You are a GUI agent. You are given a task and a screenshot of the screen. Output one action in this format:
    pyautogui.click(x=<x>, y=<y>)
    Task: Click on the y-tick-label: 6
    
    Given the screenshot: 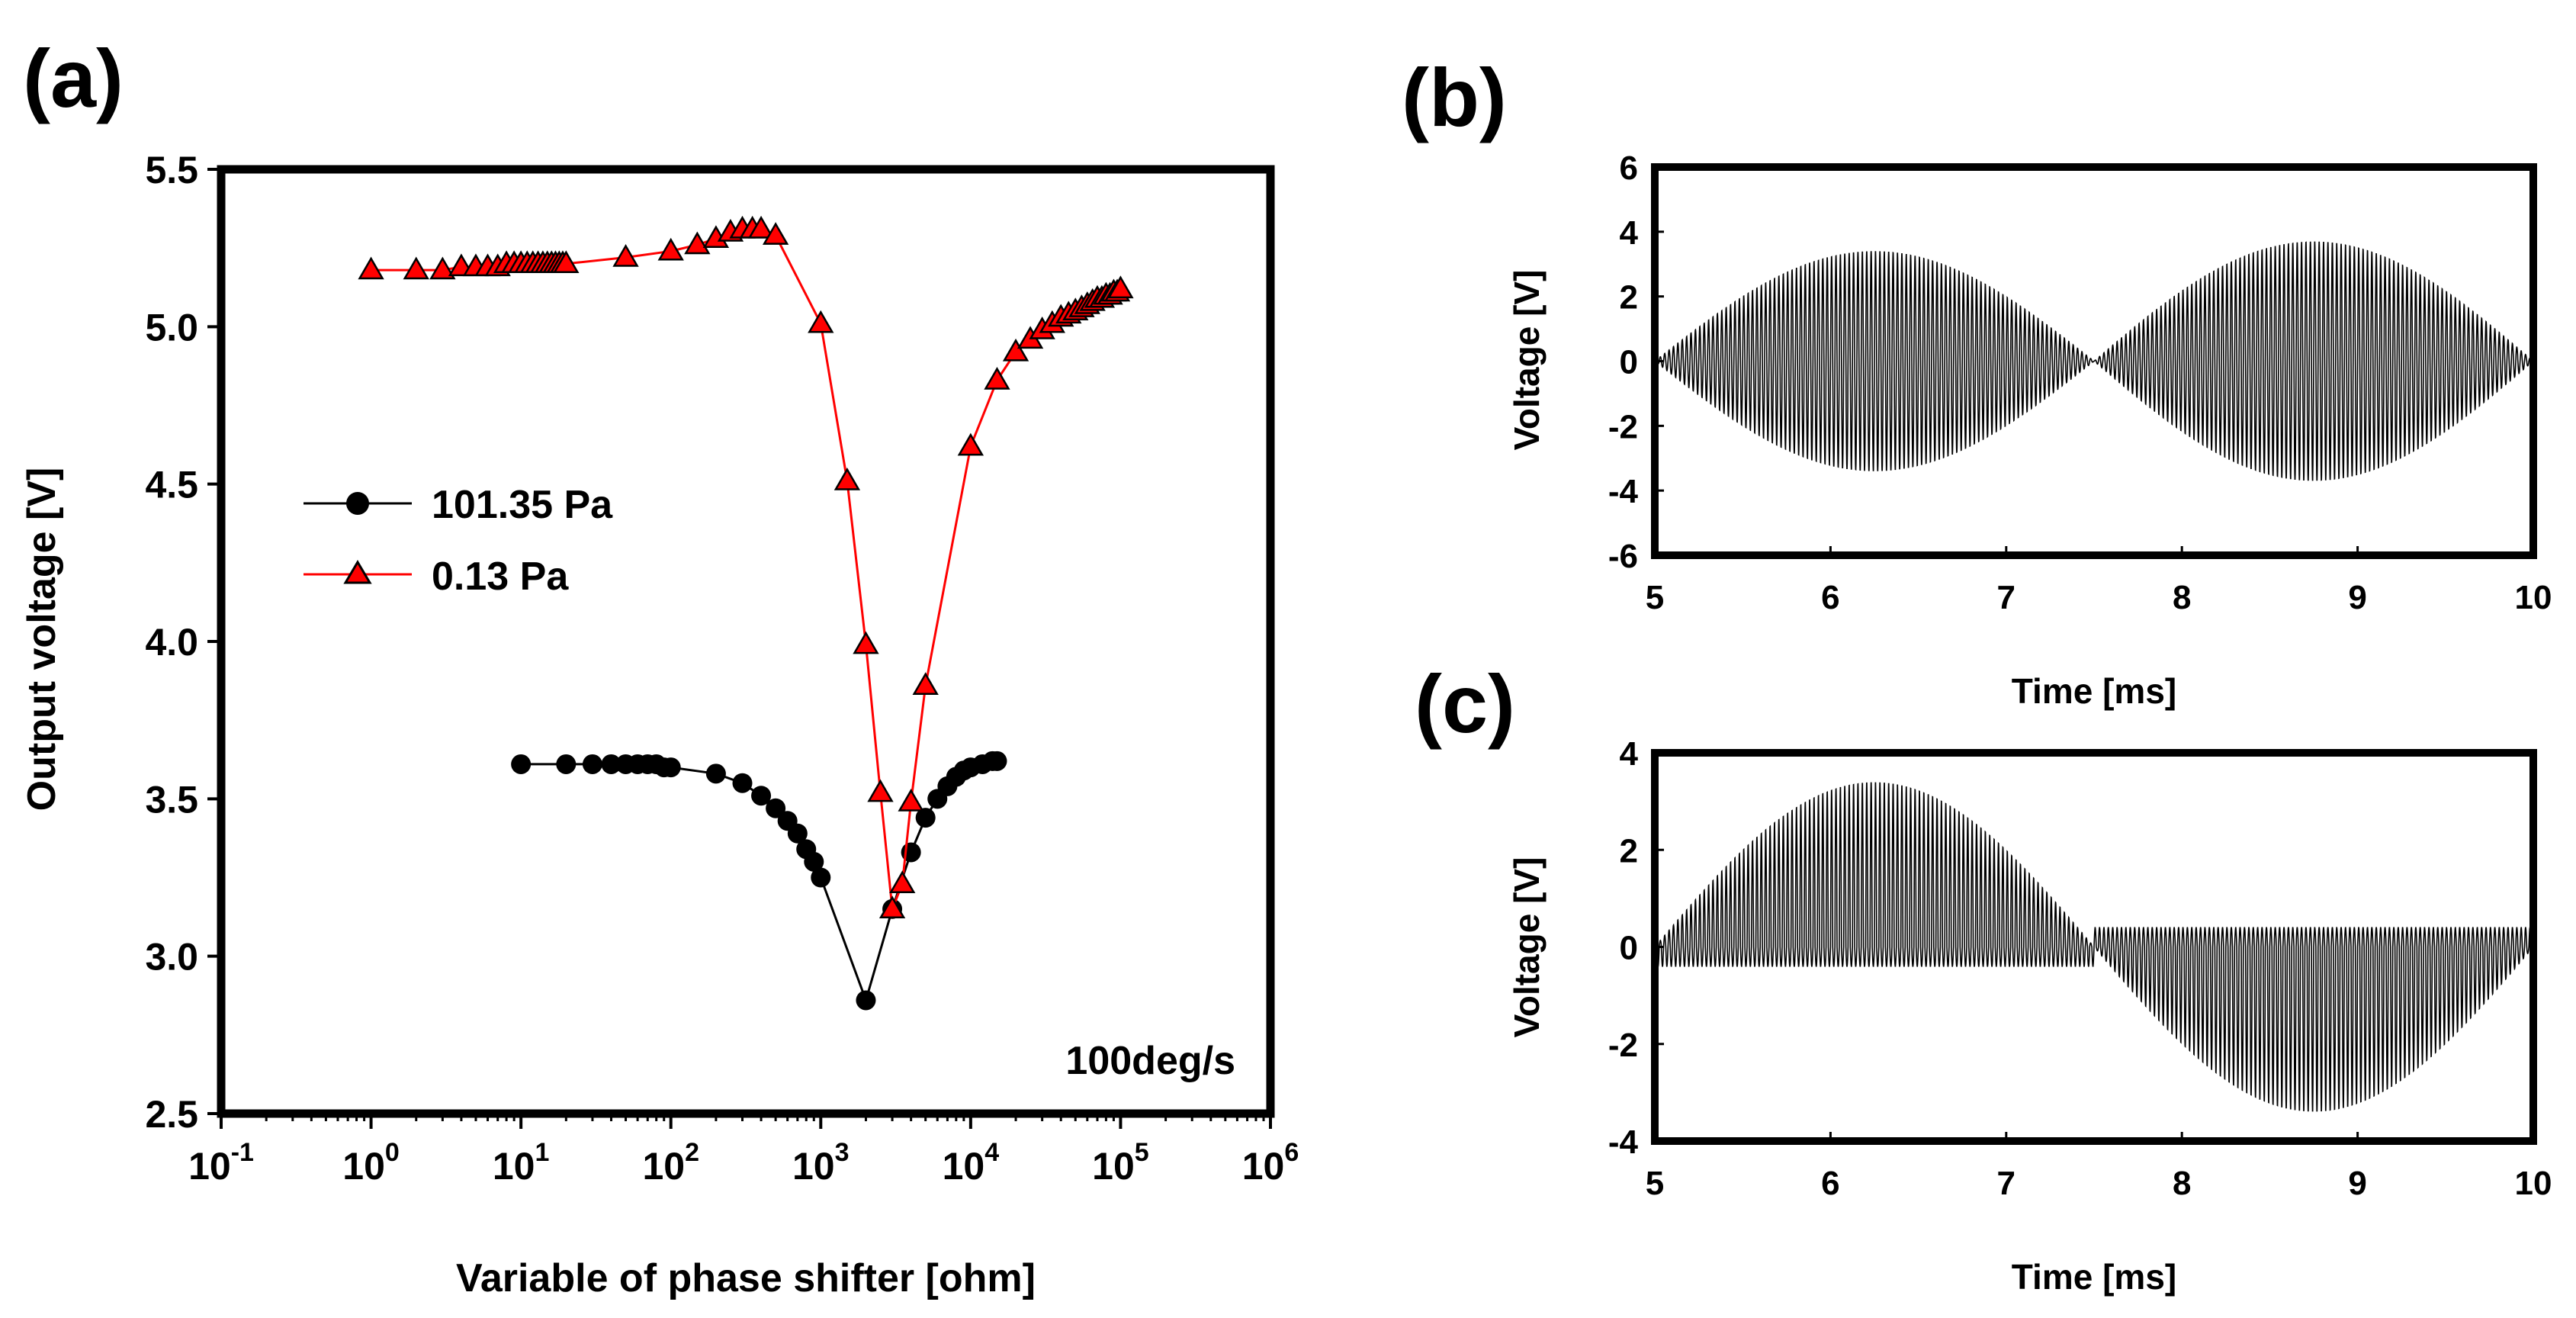 What is the action you would take?
    pyautogui.click(x=1629, y=168)
    